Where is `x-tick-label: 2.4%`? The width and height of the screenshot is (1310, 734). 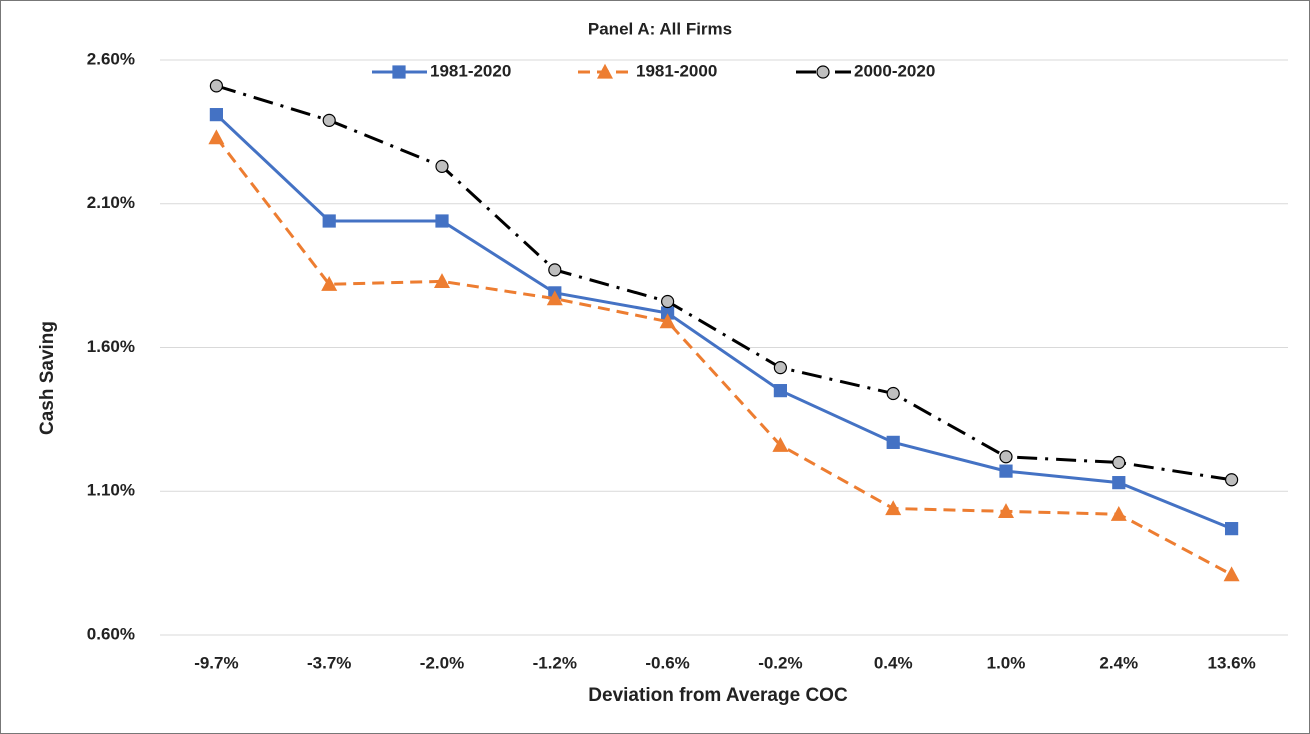
x-tick-label: 2.4% is located at coordinates (1118, 662).